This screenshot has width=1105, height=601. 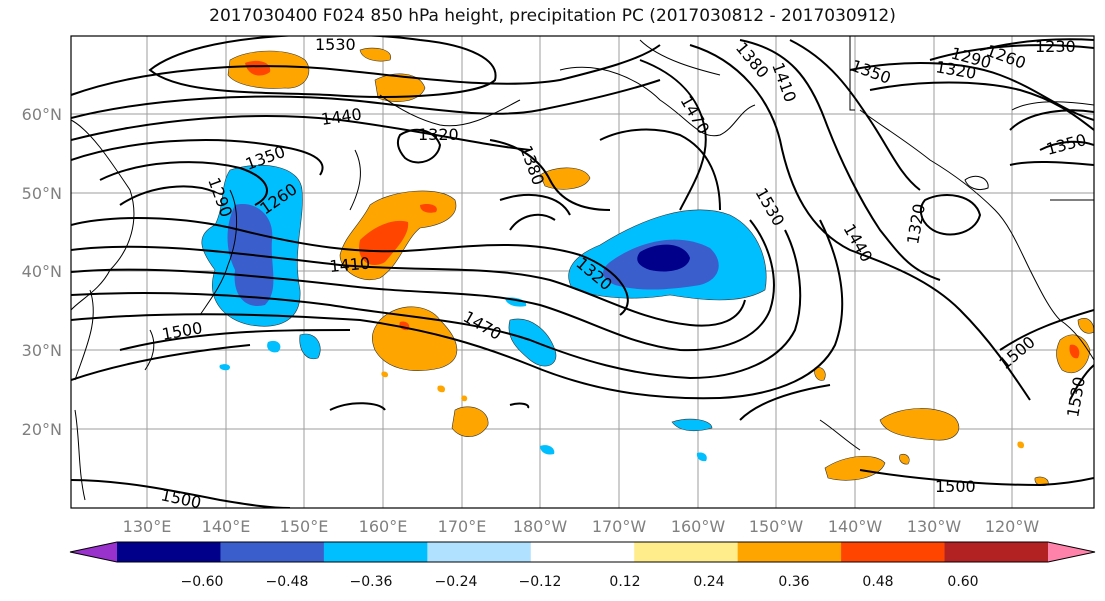 I want to click on colorbar-tick-label: 0.60, so click(x=962, y=582).